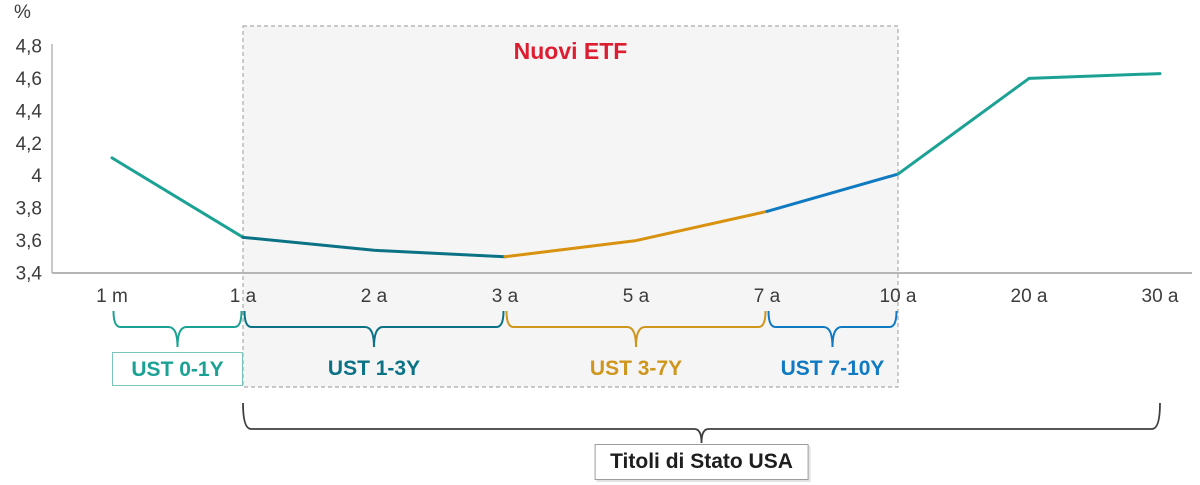  What do you see at coordinates (570, 51) in the screenshot?
I see `highlight-region-title: Nuovi ETF` at bounding box center [570, 51].